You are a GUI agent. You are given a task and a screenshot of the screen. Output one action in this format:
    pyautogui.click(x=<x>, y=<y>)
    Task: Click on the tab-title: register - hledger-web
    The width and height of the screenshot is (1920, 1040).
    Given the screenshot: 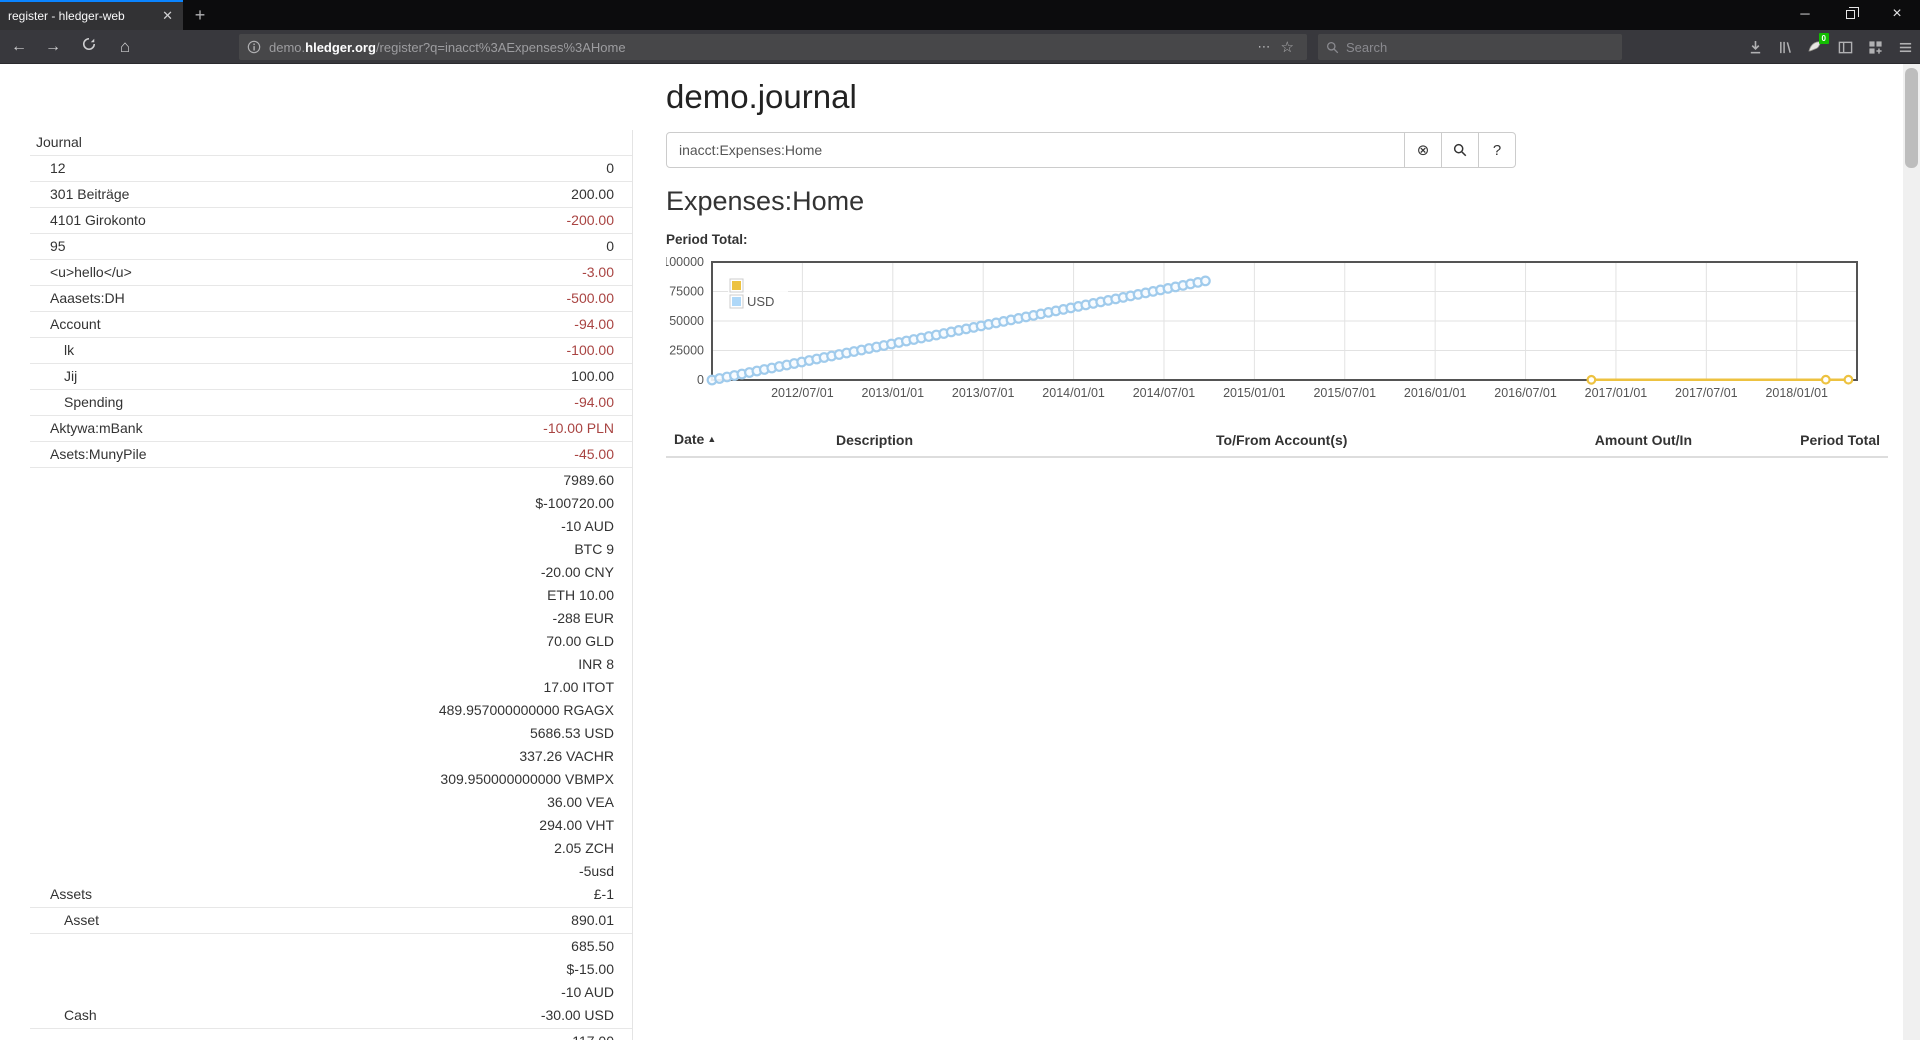 What is the action you would take?
    pyautogui.click(x=66, y=16)
    